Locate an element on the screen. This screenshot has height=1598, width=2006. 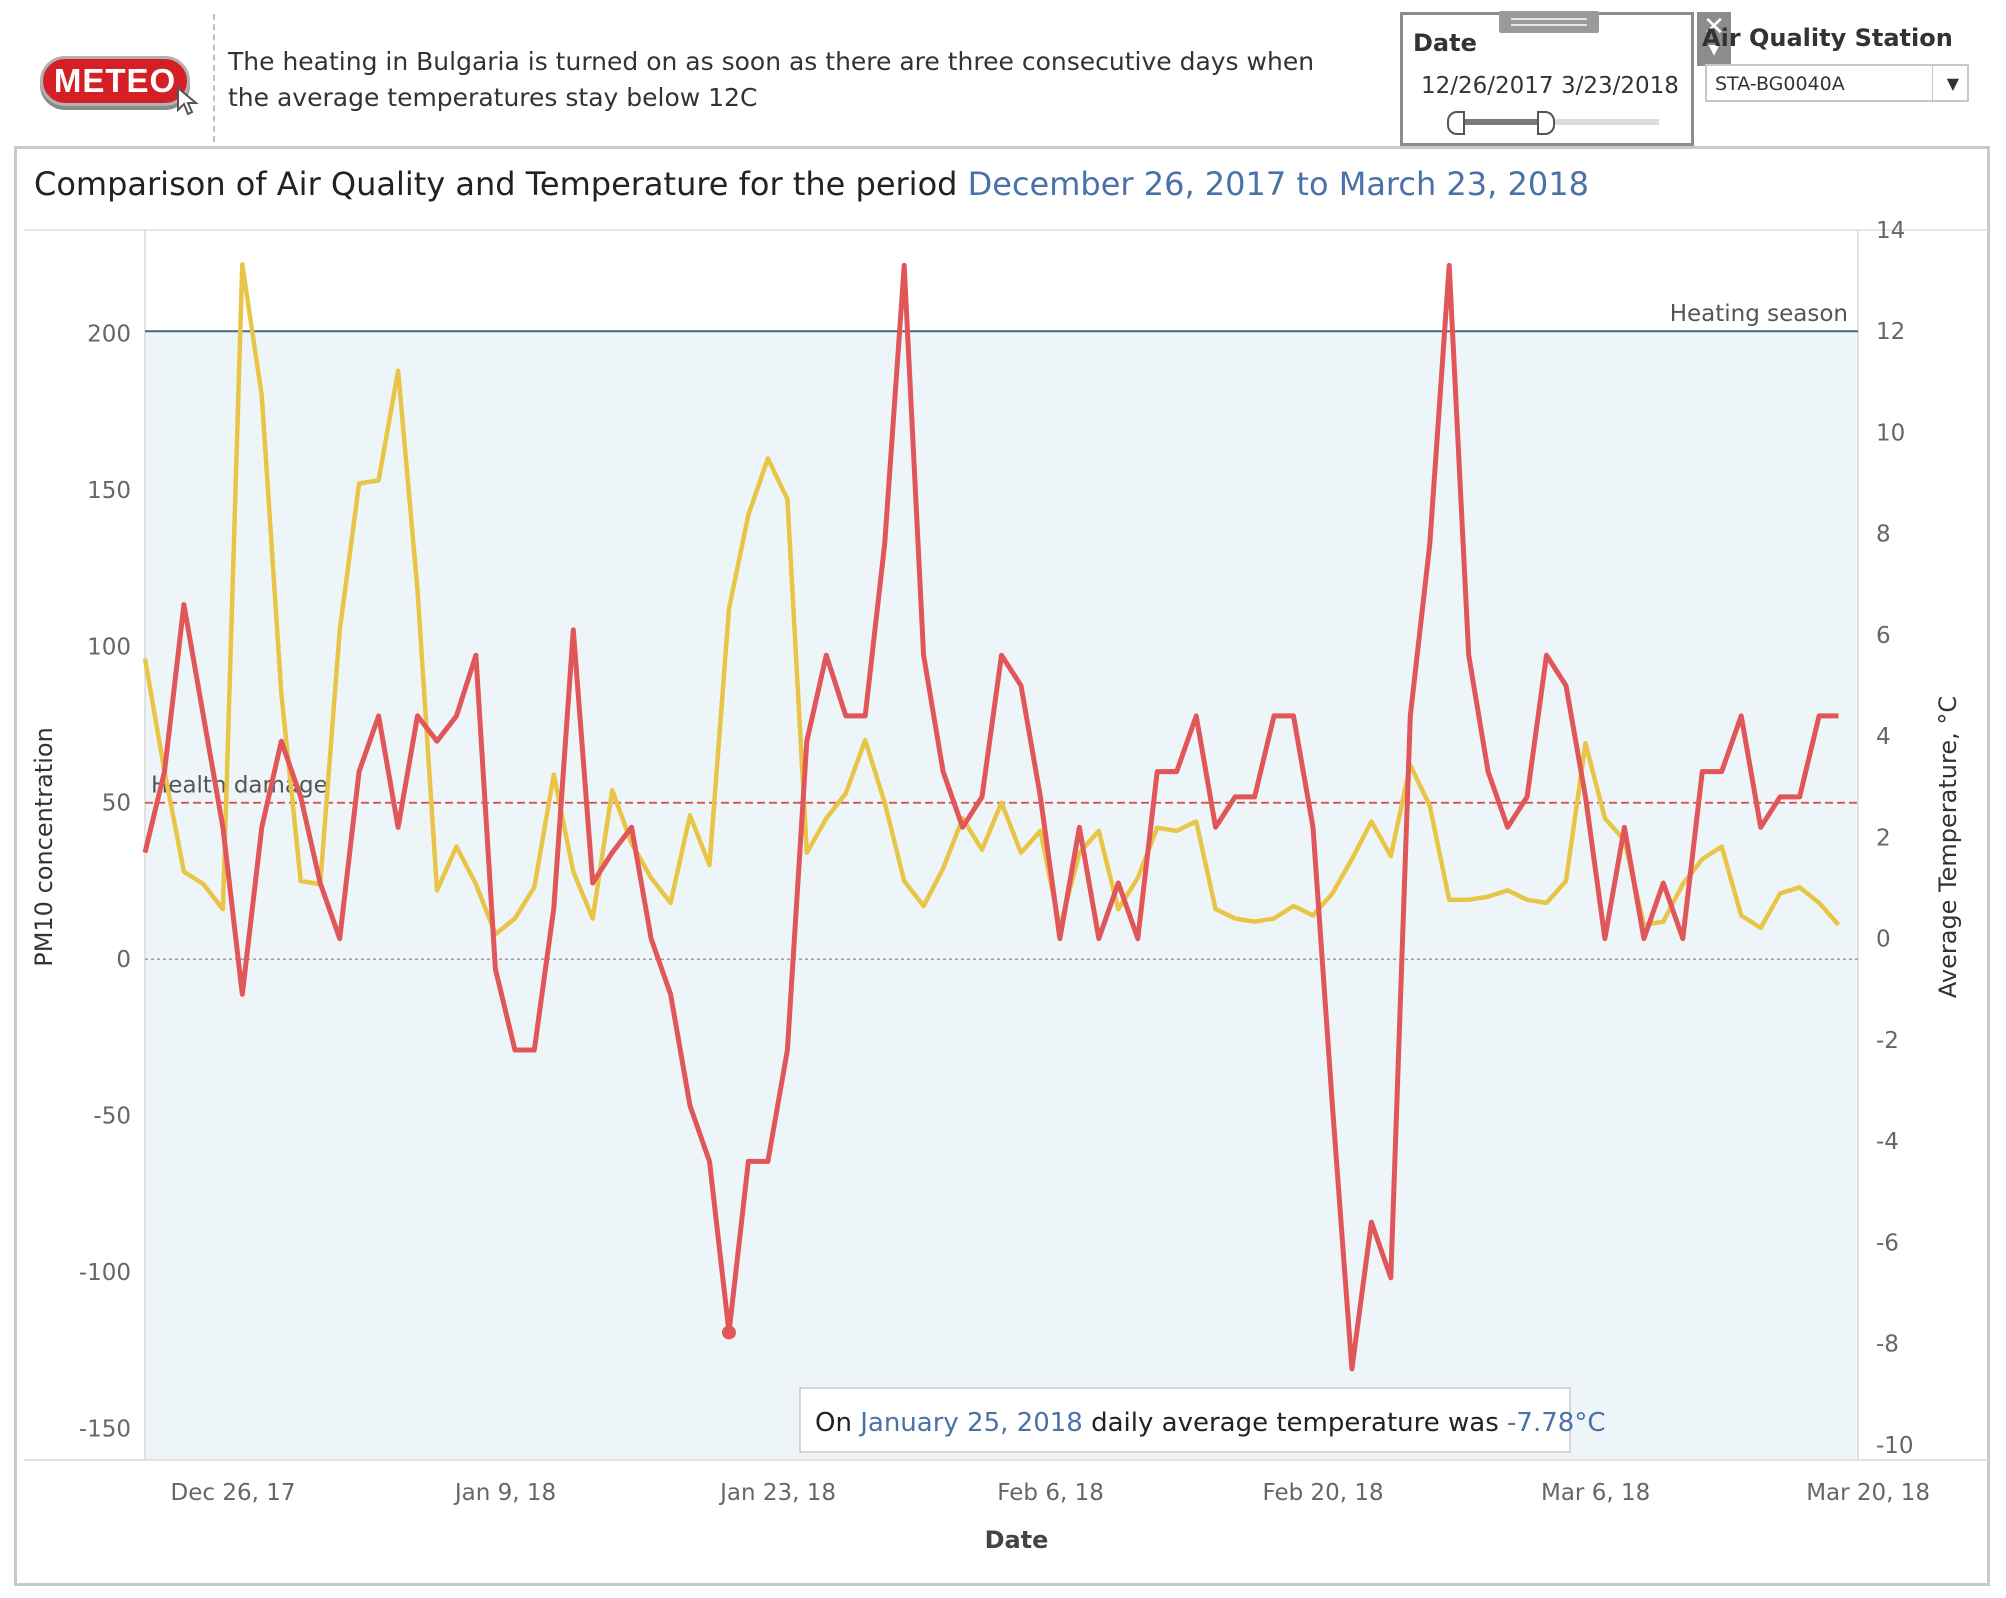
highlight-point is located at coordinates (728, 1332).